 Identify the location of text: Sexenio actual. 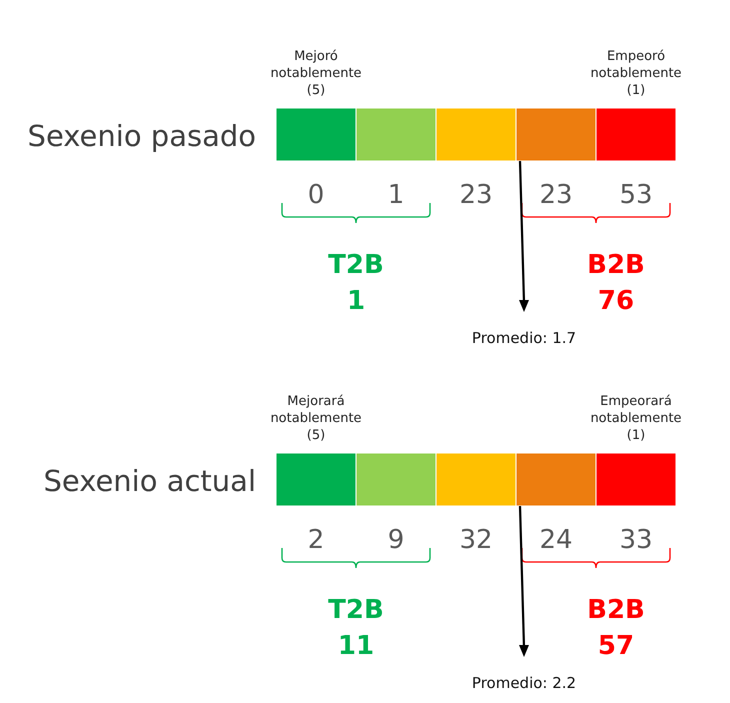
(149, 481).